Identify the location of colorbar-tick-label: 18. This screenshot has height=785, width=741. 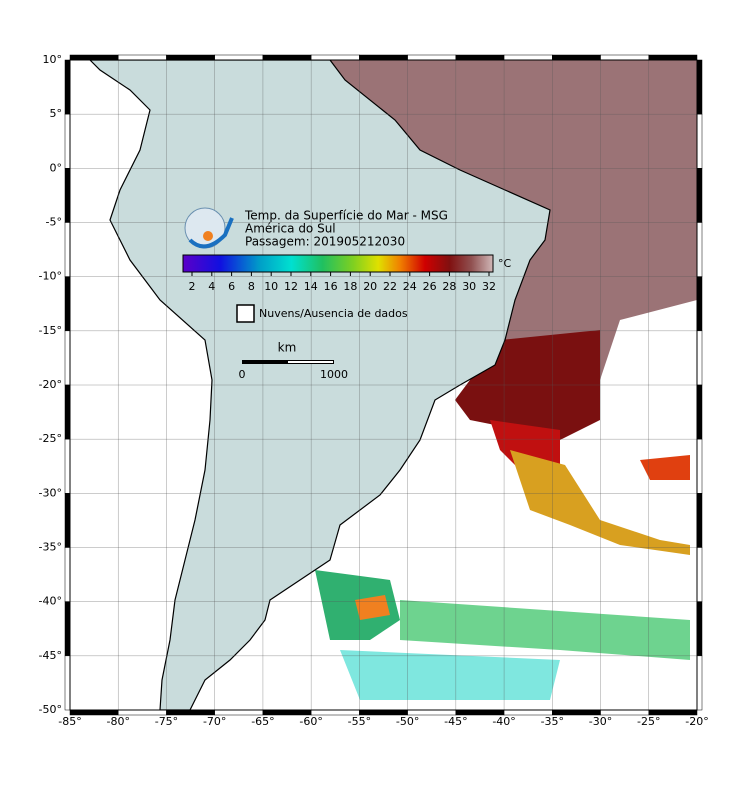
(350, 286).